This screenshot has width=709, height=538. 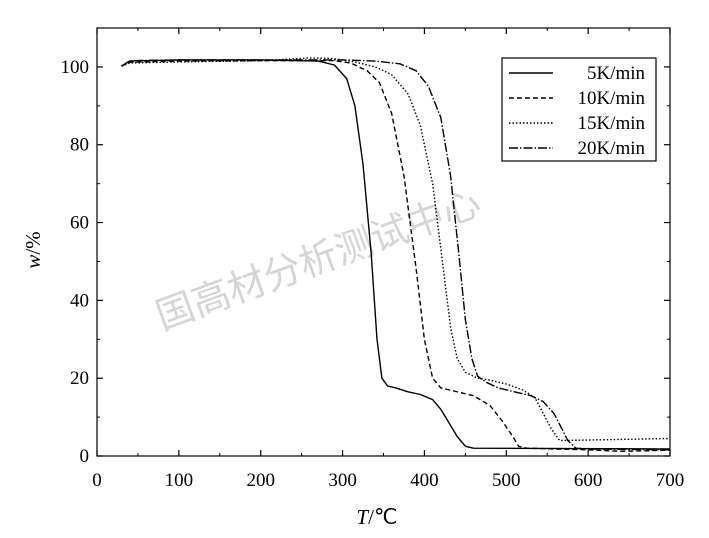 What do you see at coordinates (75, 67) in the screenshot?
I see `y-tick-label: 100` at bounding box center [75, 67].